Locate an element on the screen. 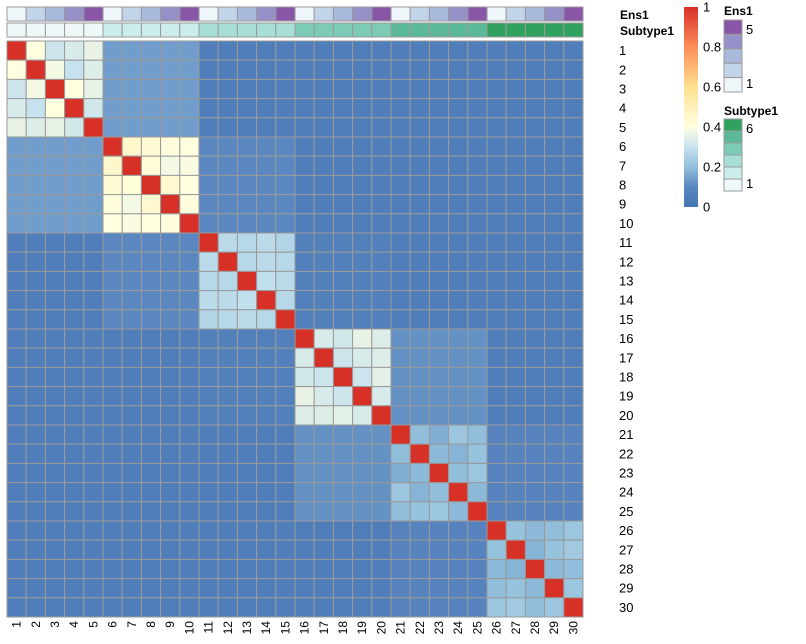 The height and width of the screenshot is (644, 806). ens1-legend: Ens1 5 1 is located at coordinates (738, 48).